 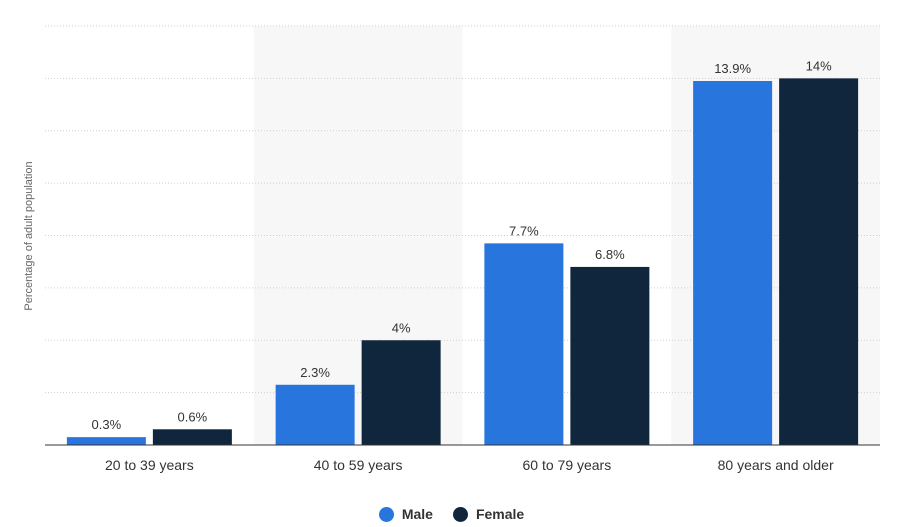 I want to click on value-label: 7.7%, so click(x=524, y=230).